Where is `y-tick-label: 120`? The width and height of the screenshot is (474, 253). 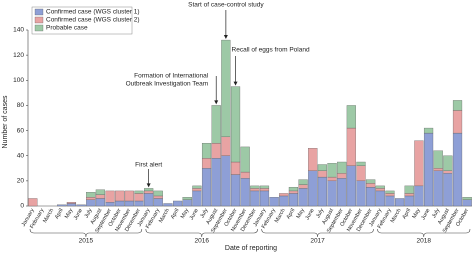 y-tick-label: 120 is located at coordinates (18, 55).